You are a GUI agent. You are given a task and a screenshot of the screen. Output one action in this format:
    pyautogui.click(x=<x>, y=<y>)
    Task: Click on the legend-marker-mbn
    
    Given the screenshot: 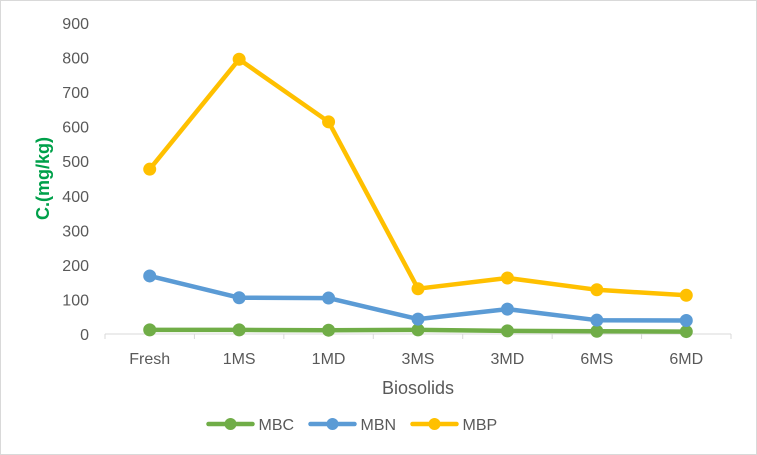 What is the action you would take?
    pyautogui.click(x=332, y=424)
    